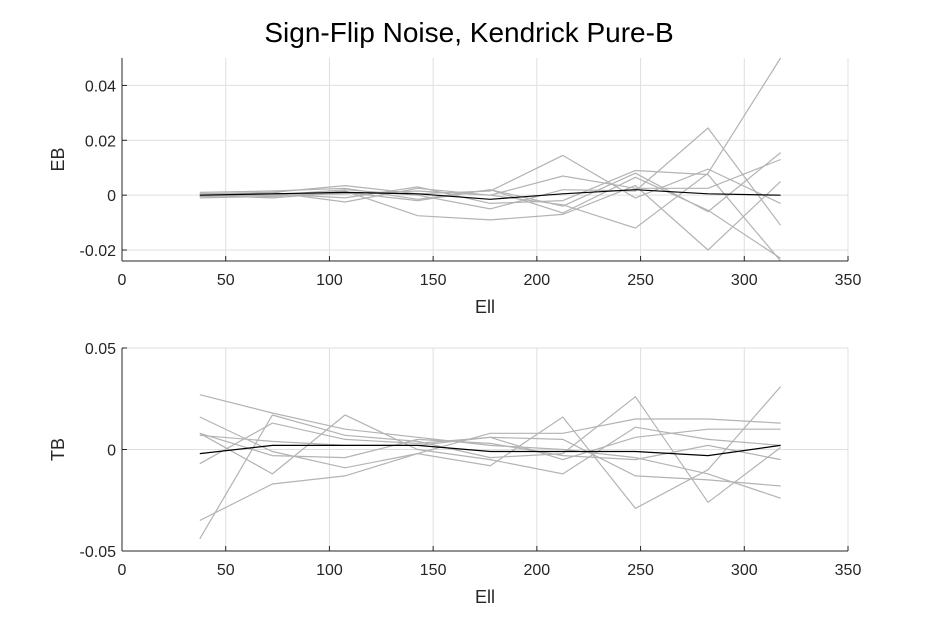  I want to click on eb-ylabel: EB, so click(58, 159).